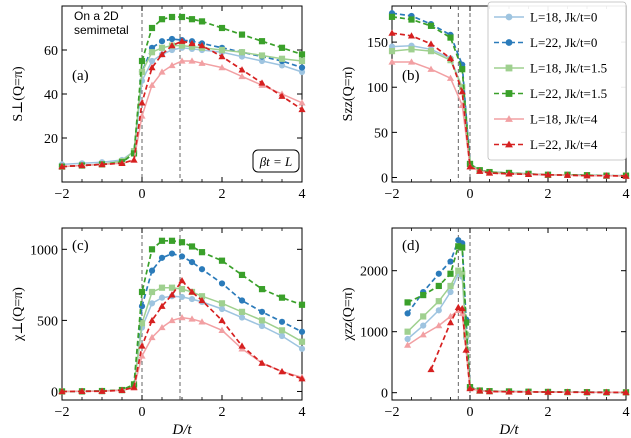 The image size is (631, 438). I want to click on y-axis-label: Szz(Q=π), so click(348, 93).